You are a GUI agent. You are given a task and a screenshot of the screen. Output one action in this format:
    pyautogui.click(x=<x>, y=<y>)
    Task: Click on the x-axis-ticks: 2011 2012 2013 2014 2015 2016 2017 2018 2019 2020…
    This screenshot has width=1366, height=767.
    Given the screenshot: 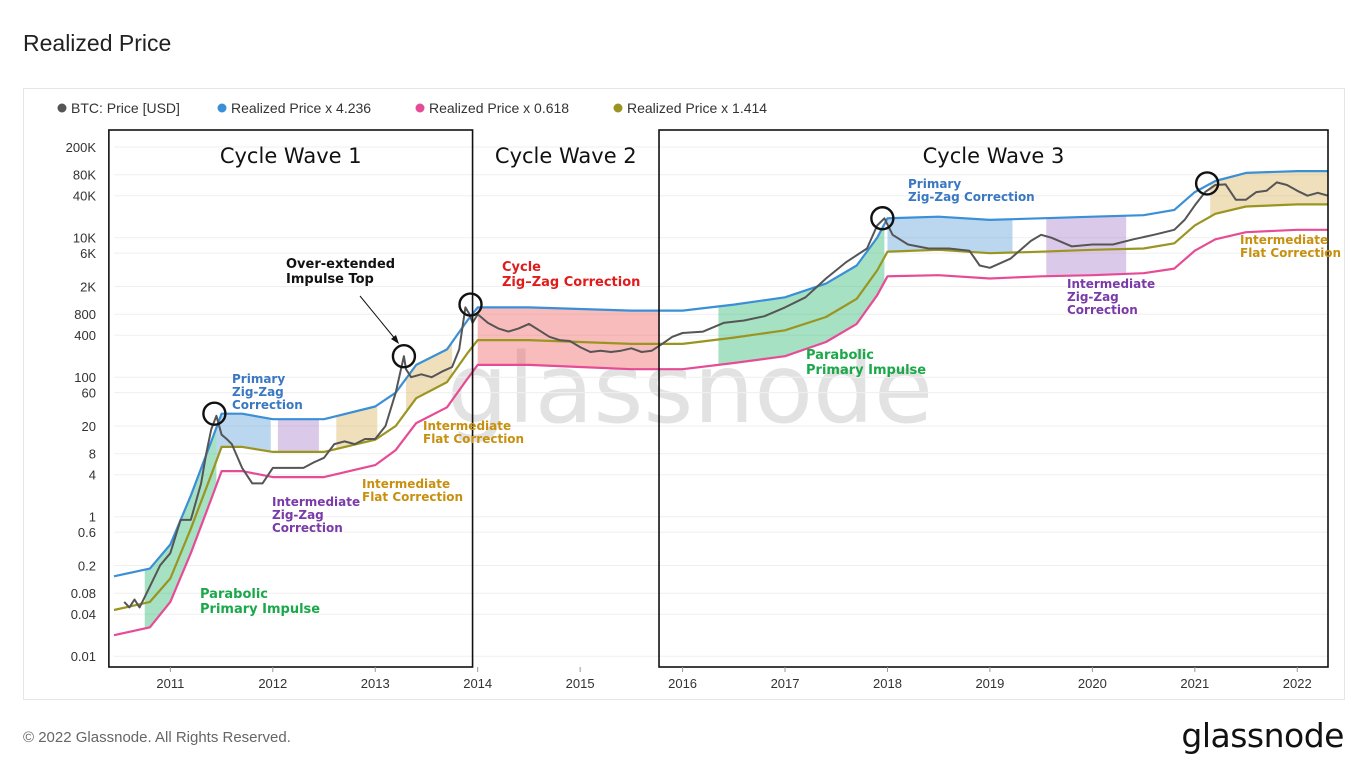 What is the action you would take?
    pyautogui.click(x=734, y=679)
    